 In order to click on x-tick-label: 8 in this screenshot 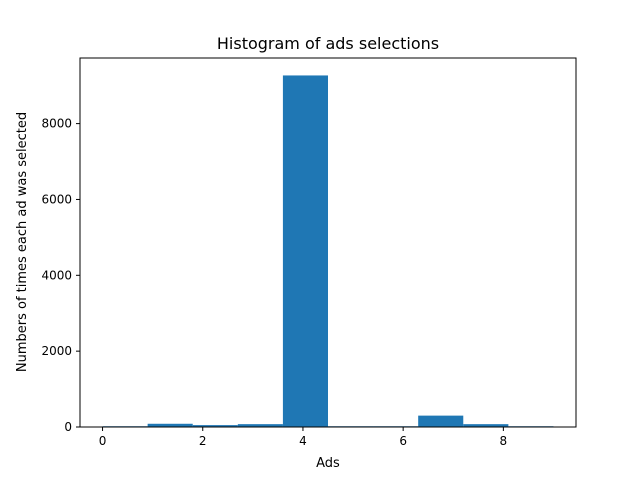, I will do `click(504, 441)`.